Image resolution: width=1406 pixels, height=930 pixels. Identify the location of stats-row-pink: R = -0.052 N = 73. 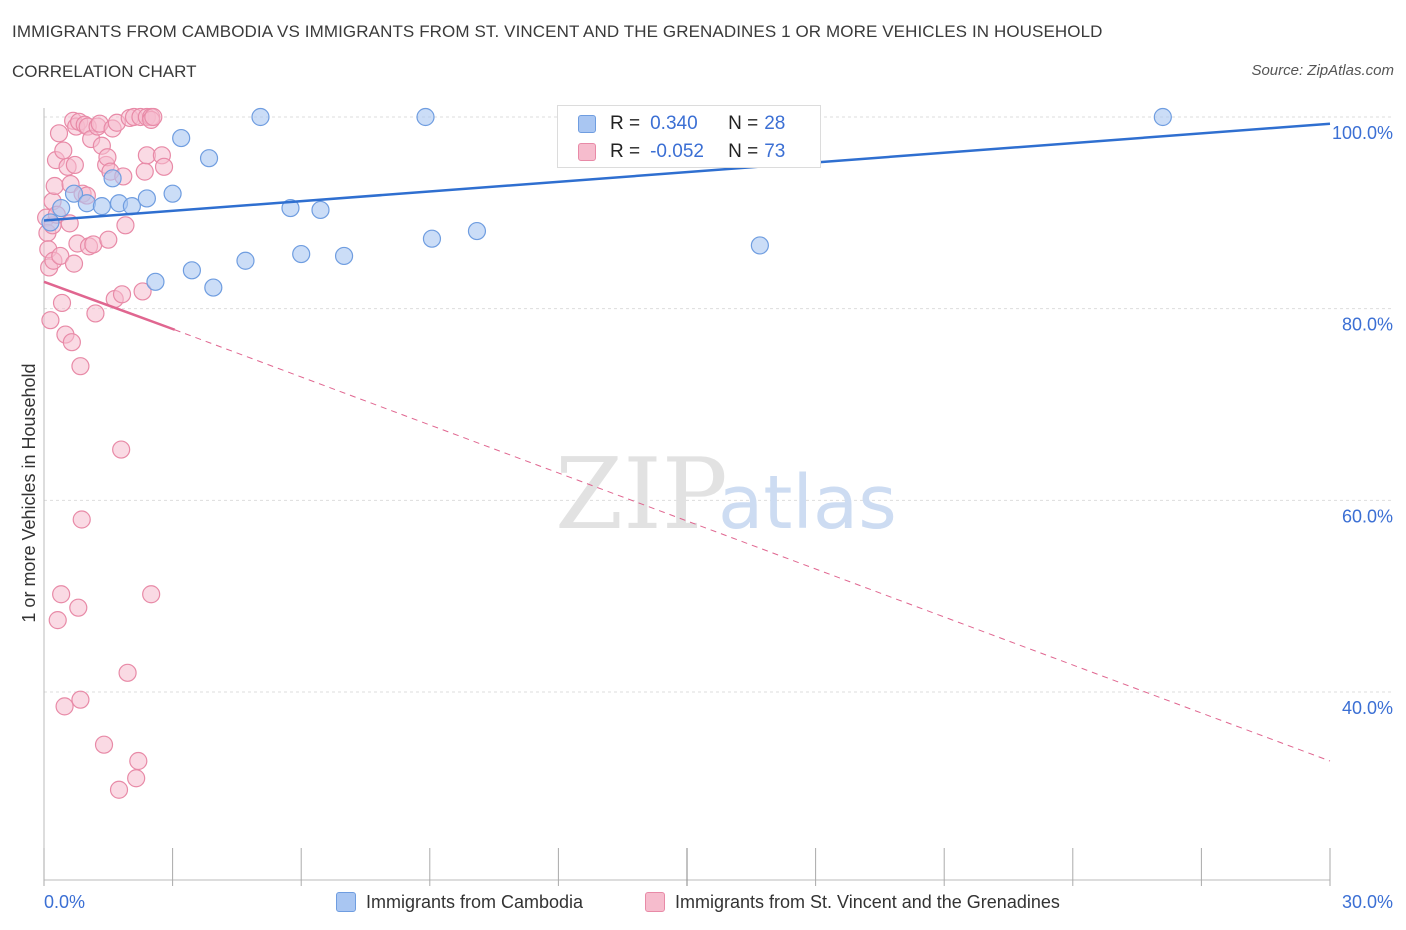
(681, 152).